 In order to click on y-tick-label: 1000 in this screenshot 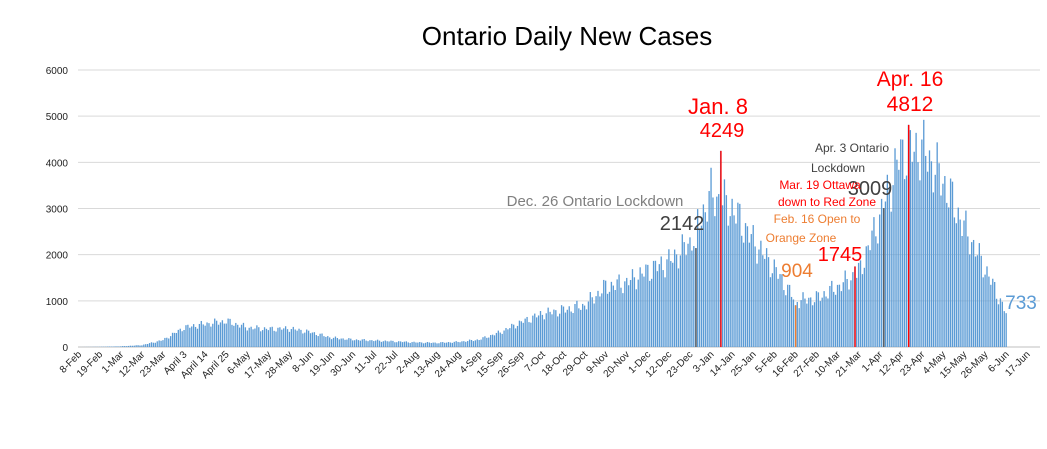, I will do `click(57, 302)`.